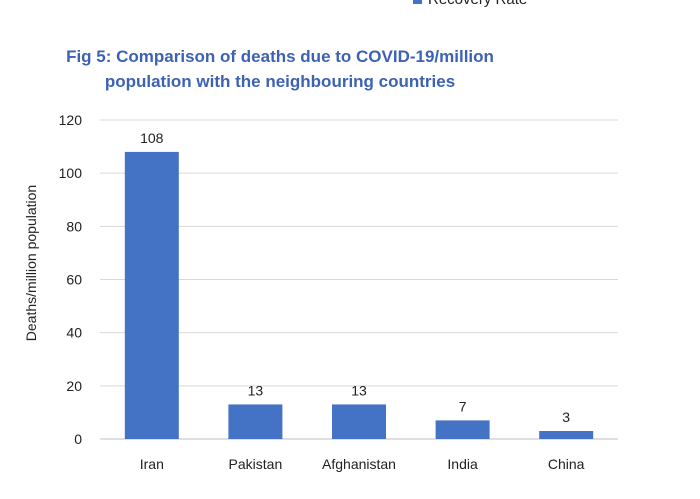 The height and width of the screenshot is (499, 700). Describe the element at coordinates (74, 386) in the screenshot. I see `y-tick-label-20: 20` at that location.